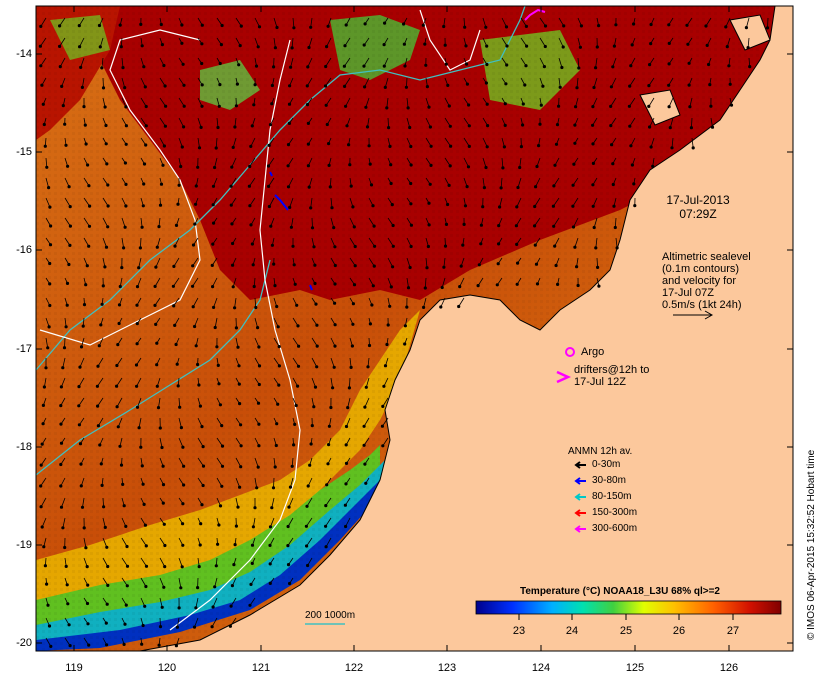 The image size is (820, 680). What do you see at coordinates (541, 668) in the screenshot?
I see `lon-label: 124` at bounding box center [541, 668].